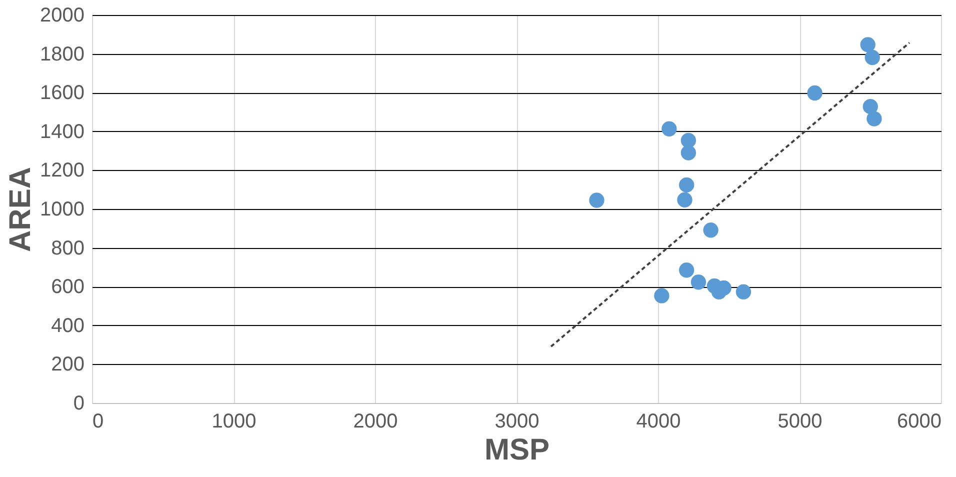 Image resolution: width=956 pixels, height=477 pixels. What do you see at coordinates (62, 171) in the screenshot?
I see `y-tick-label: 1200` at bounding box center [62, 171].